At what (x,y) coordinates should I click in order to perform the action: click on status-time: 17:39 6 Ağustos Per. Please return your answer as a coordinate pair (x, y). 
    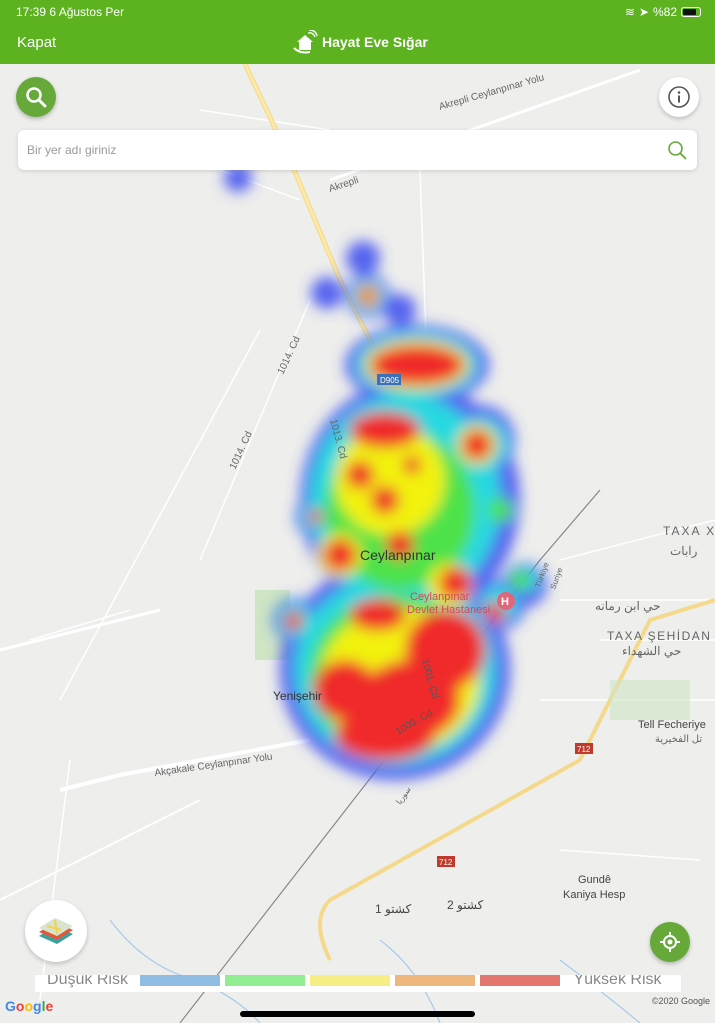
    Looking at the image, I should click on (70, 12).